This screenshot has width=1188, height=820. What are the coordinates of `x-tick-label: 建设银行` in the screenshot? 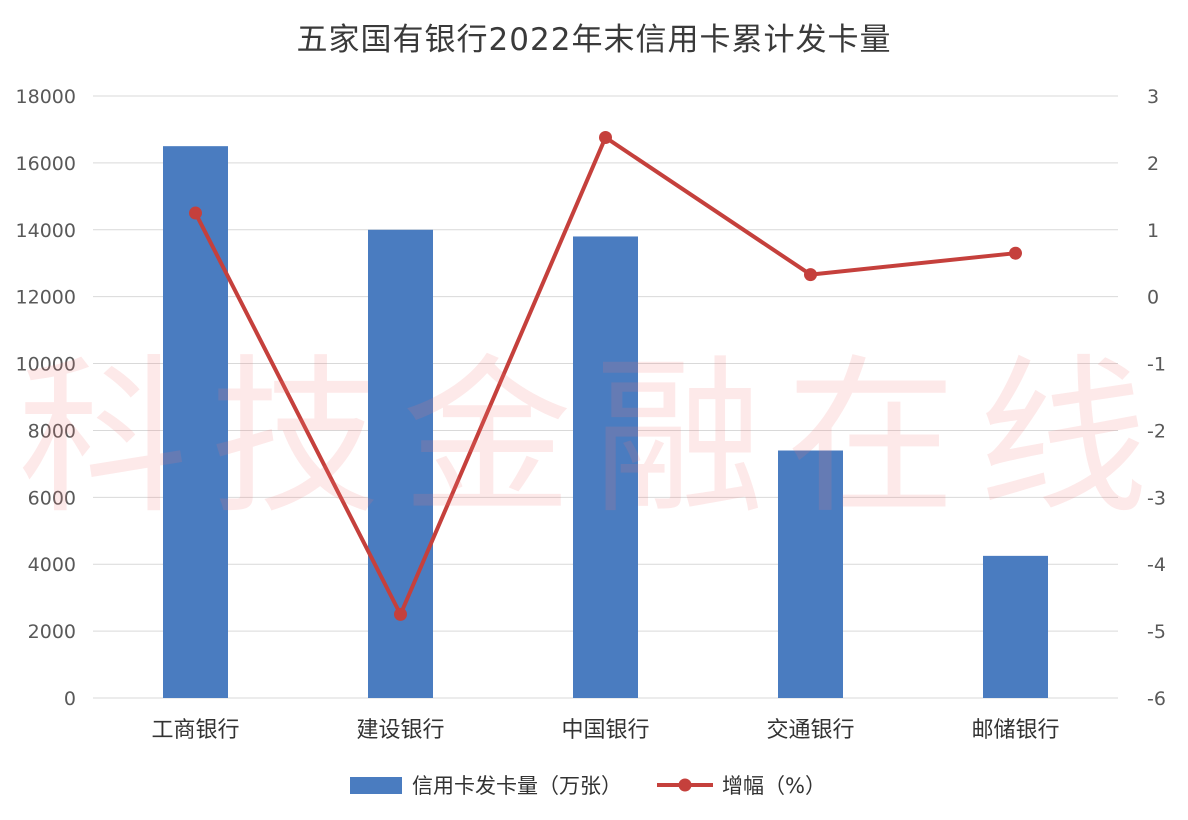 It's located at (400, 730).